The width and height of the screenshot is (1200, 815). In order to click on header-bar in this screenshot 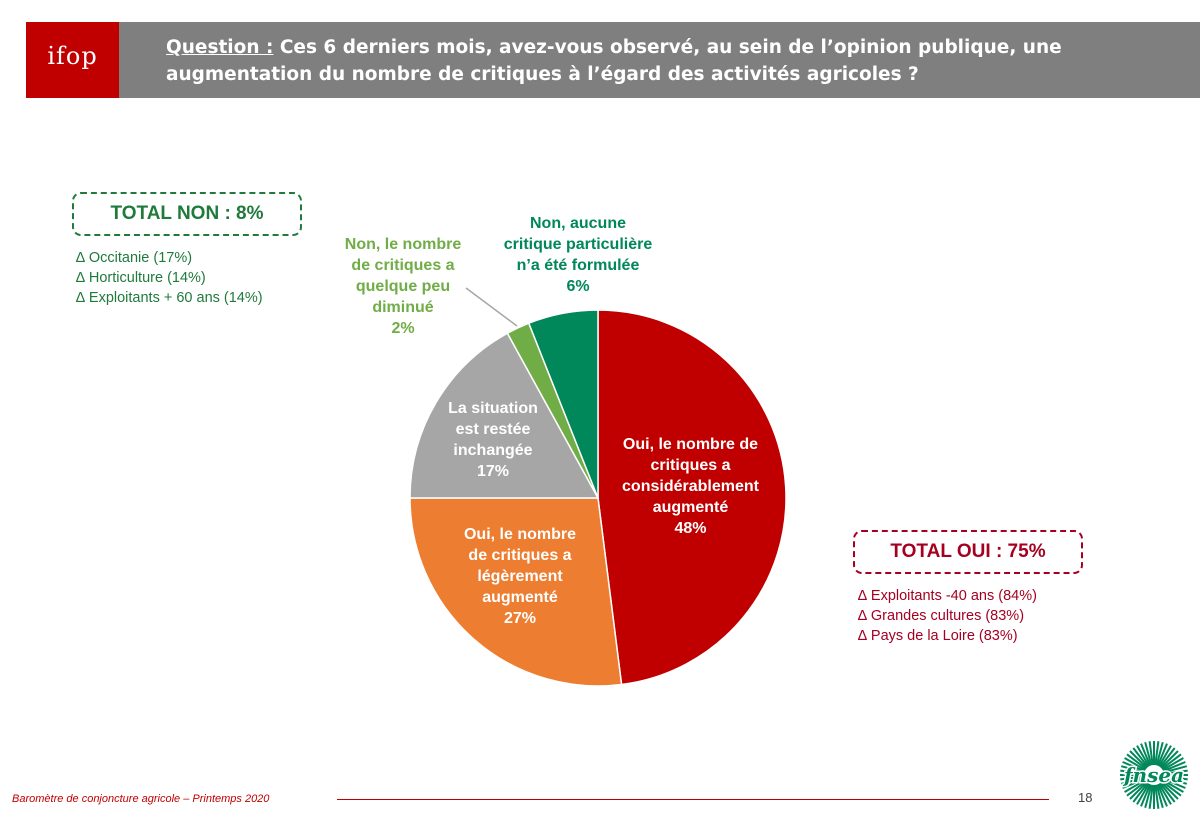, I will do `click(613, 60)`.